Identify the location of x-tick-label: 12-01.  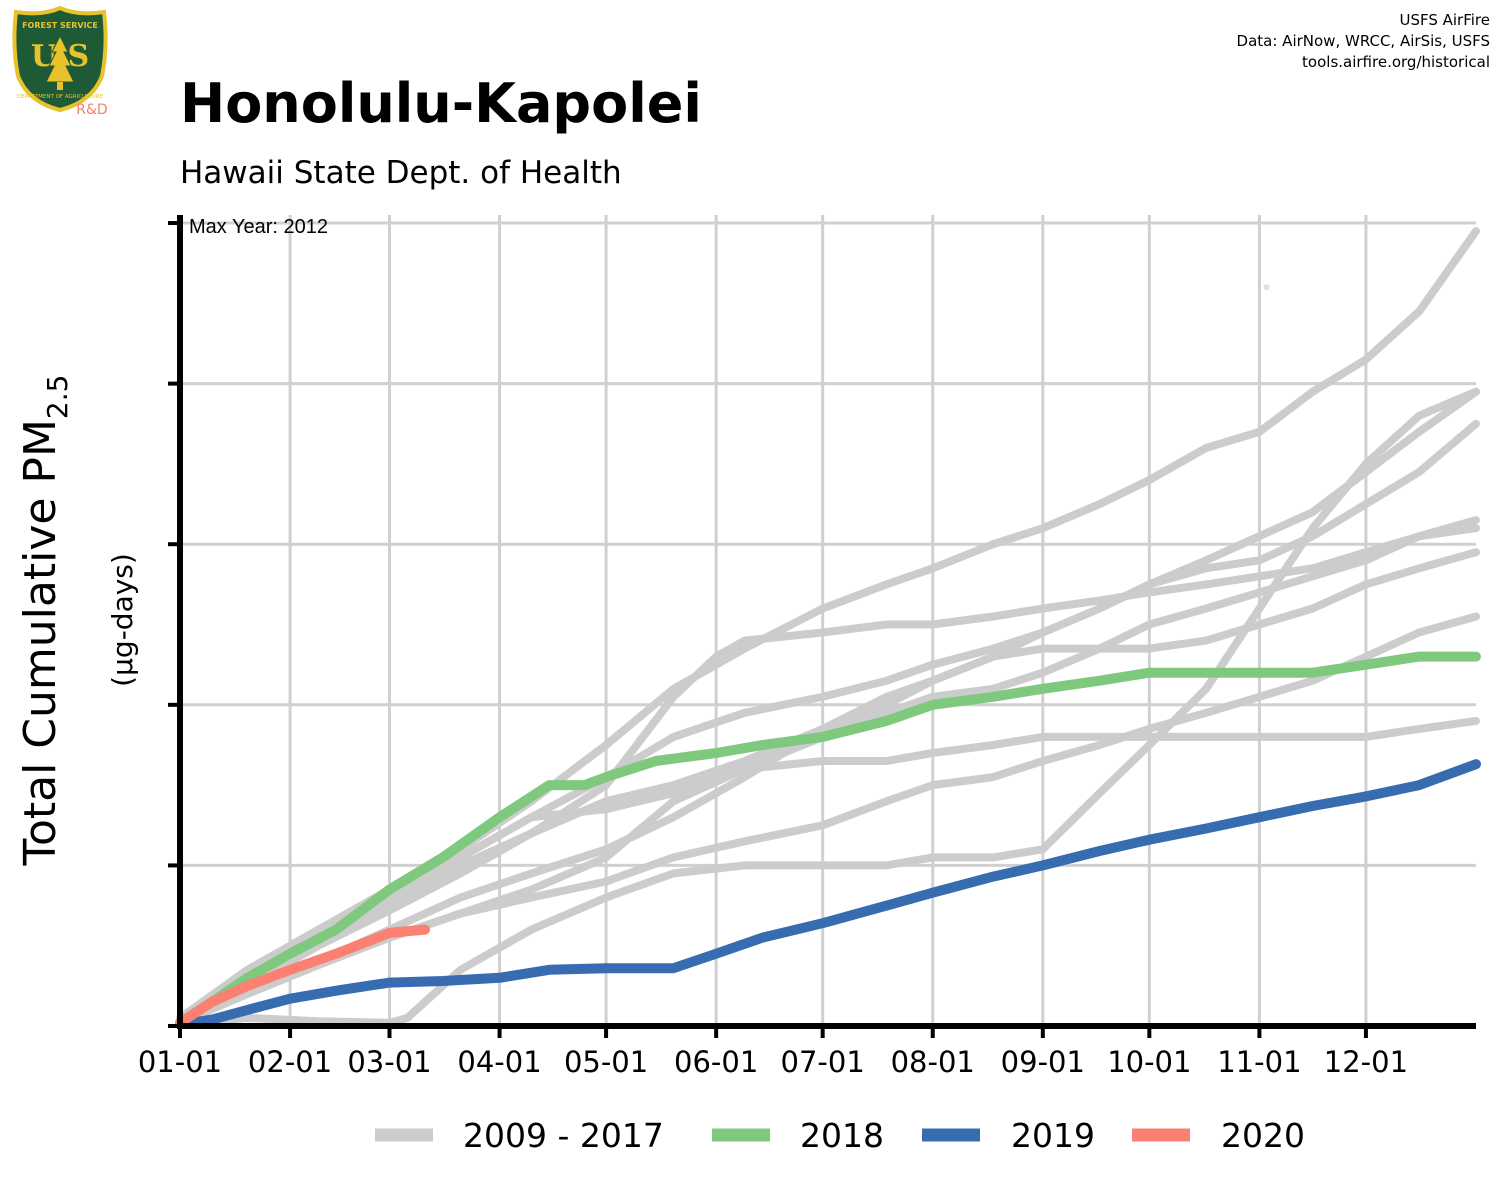
(1366, 1062).